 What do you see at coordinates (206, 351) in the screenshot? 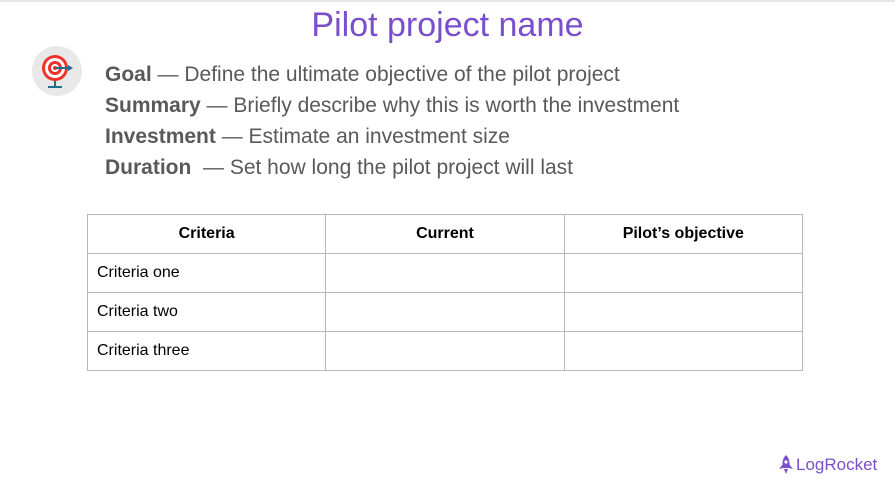
I see `table-cell: Criteria three` at bounding box center [206, 351].